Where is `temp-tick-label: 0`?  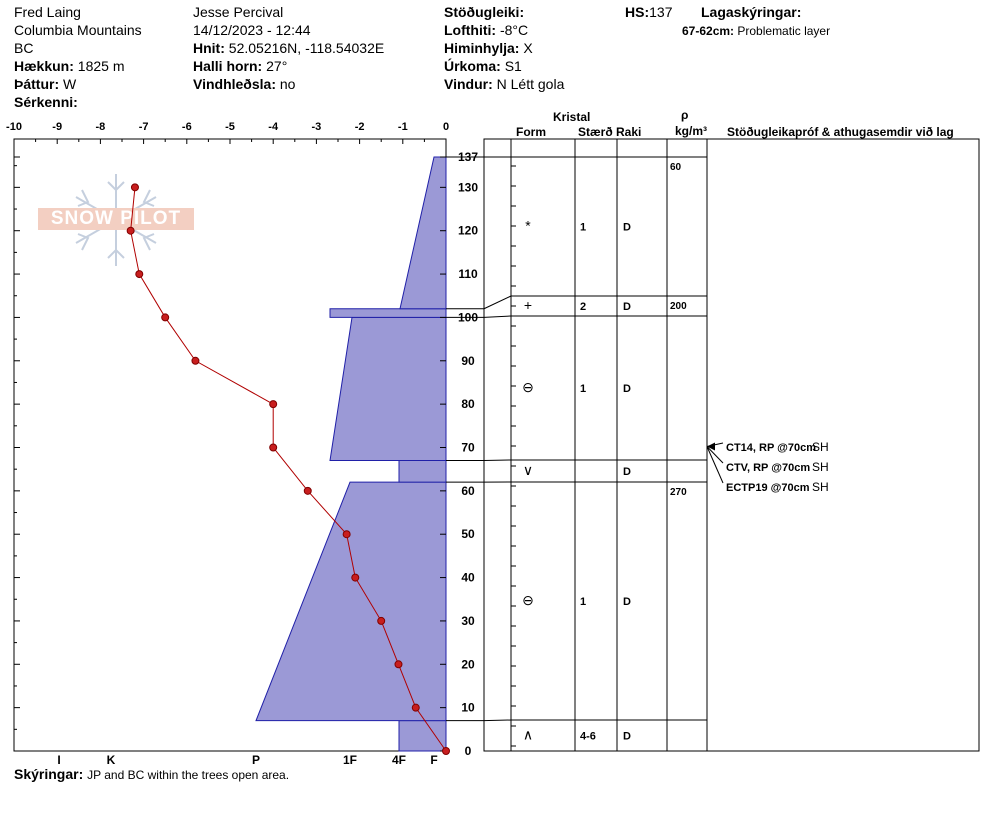
temp-tick-label: 0 is located at coordinates (446, 127).